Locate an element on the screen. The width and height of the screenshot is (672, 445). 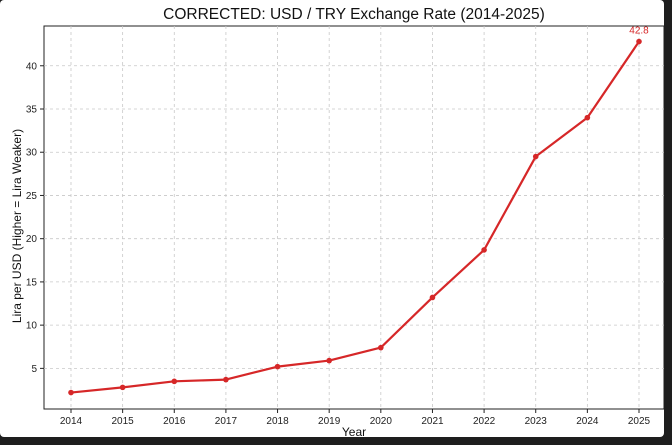
x-tick-label: 2021 is located at coordinates (432, 421).